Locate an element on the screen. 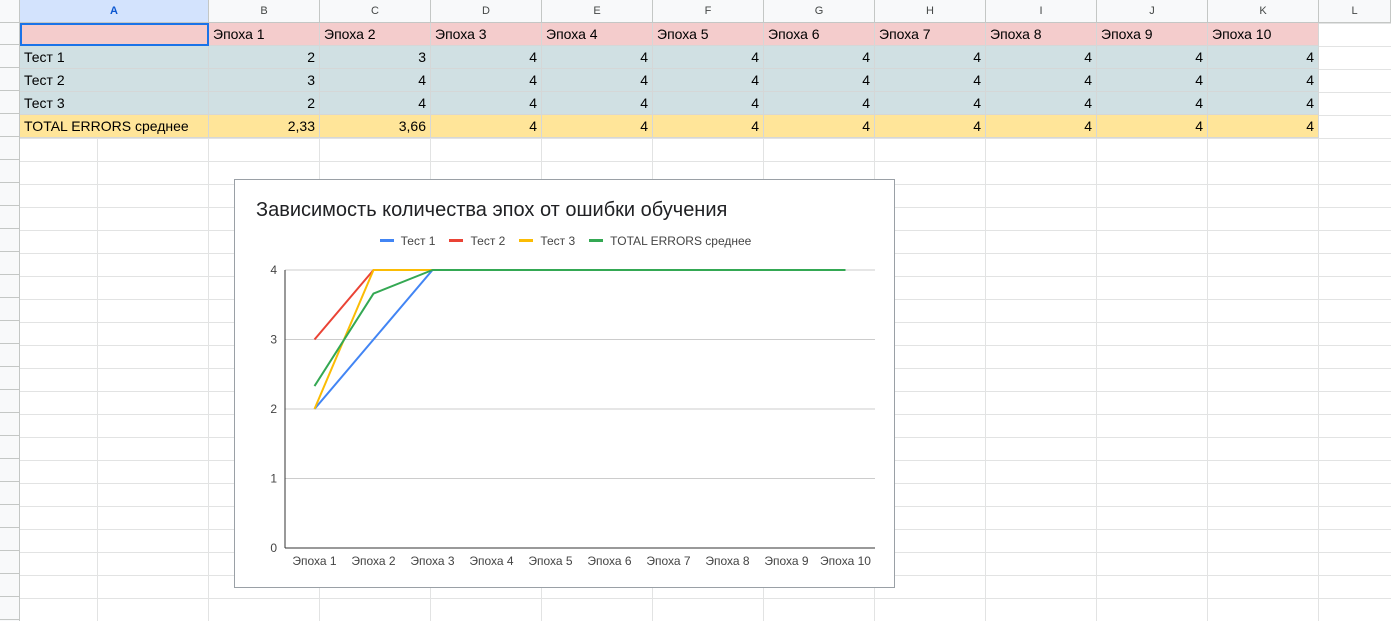  column-header-l: L is located at coordinates (1355, 11).